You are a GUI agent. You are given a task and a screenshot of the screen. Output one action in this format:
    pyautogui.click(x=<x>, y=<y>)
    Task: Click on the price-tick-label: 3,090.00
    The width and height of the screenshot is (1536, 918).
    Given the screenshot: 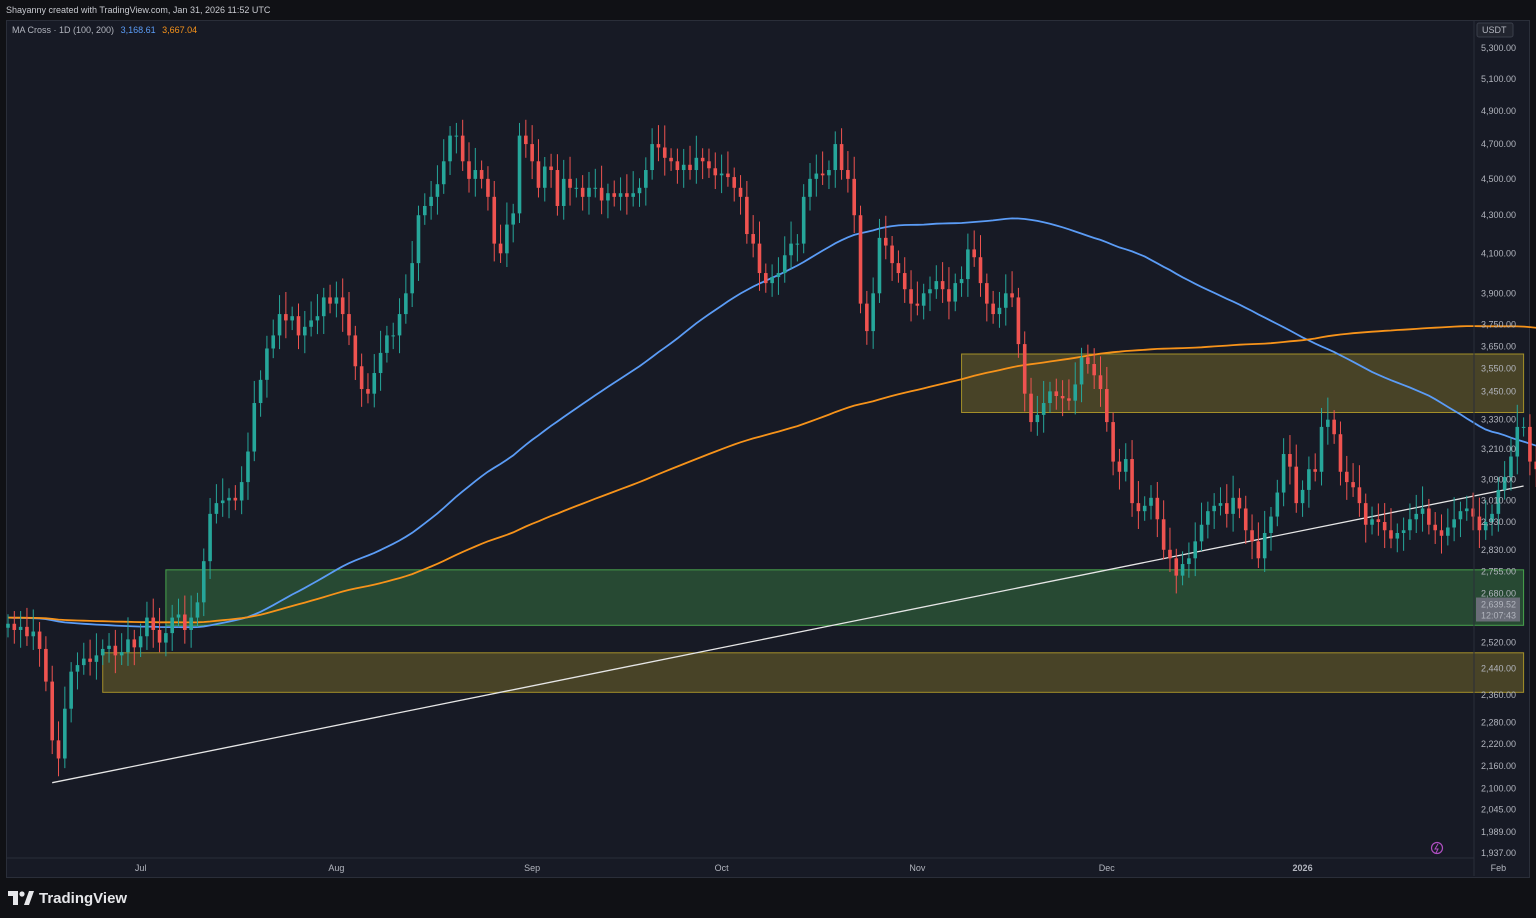 What is the action you would take?
    pyautogui.click(x=1498, y=479)
    